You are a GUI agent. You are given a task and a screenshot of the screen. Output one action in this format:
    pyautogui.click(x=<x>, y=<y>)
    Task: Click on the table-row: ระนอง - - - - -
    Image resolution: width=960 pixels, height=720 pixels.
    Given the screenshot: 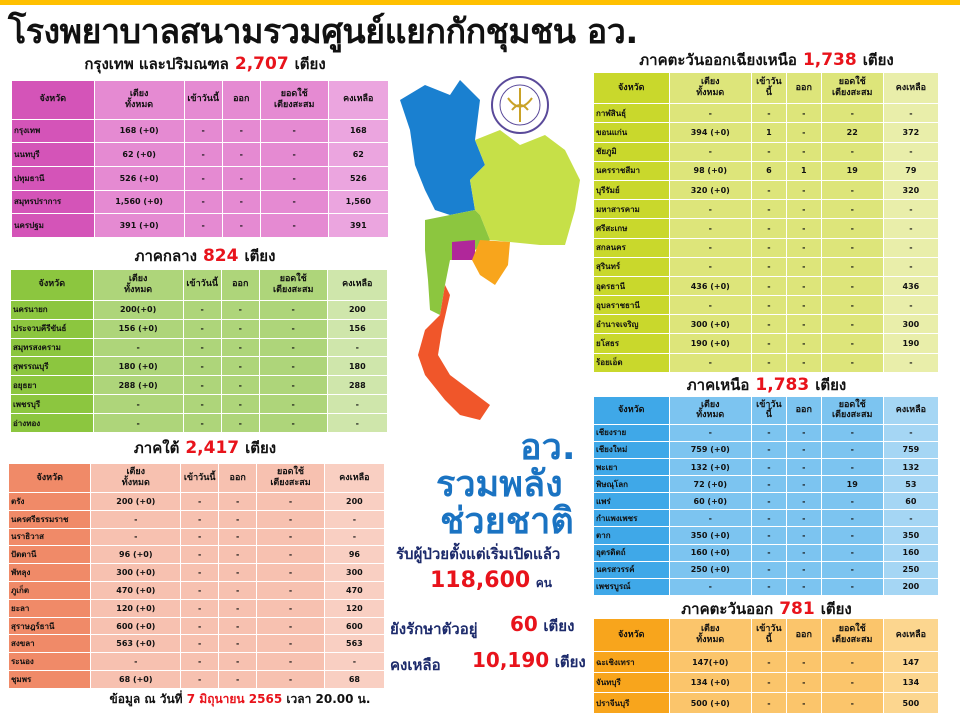 What is the action you would take?
    pyautogui.click(x=196, y=662)
    